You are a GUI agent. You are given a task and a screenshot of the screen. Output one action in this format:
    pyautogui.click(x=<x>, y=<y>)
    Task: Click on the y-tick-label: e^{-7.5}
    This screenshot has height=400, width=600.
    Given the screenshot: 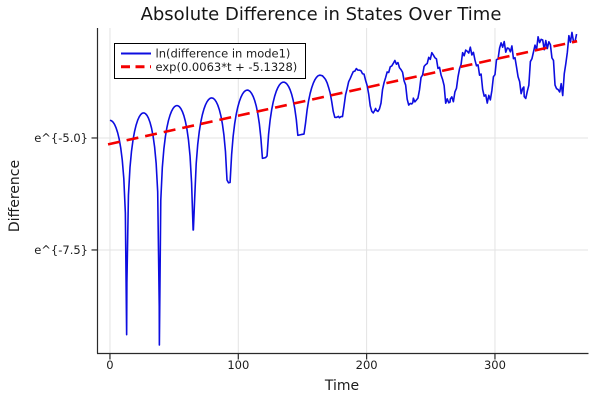 What is the action you would take?
    pyautogui.click(x=61, y=250)
    